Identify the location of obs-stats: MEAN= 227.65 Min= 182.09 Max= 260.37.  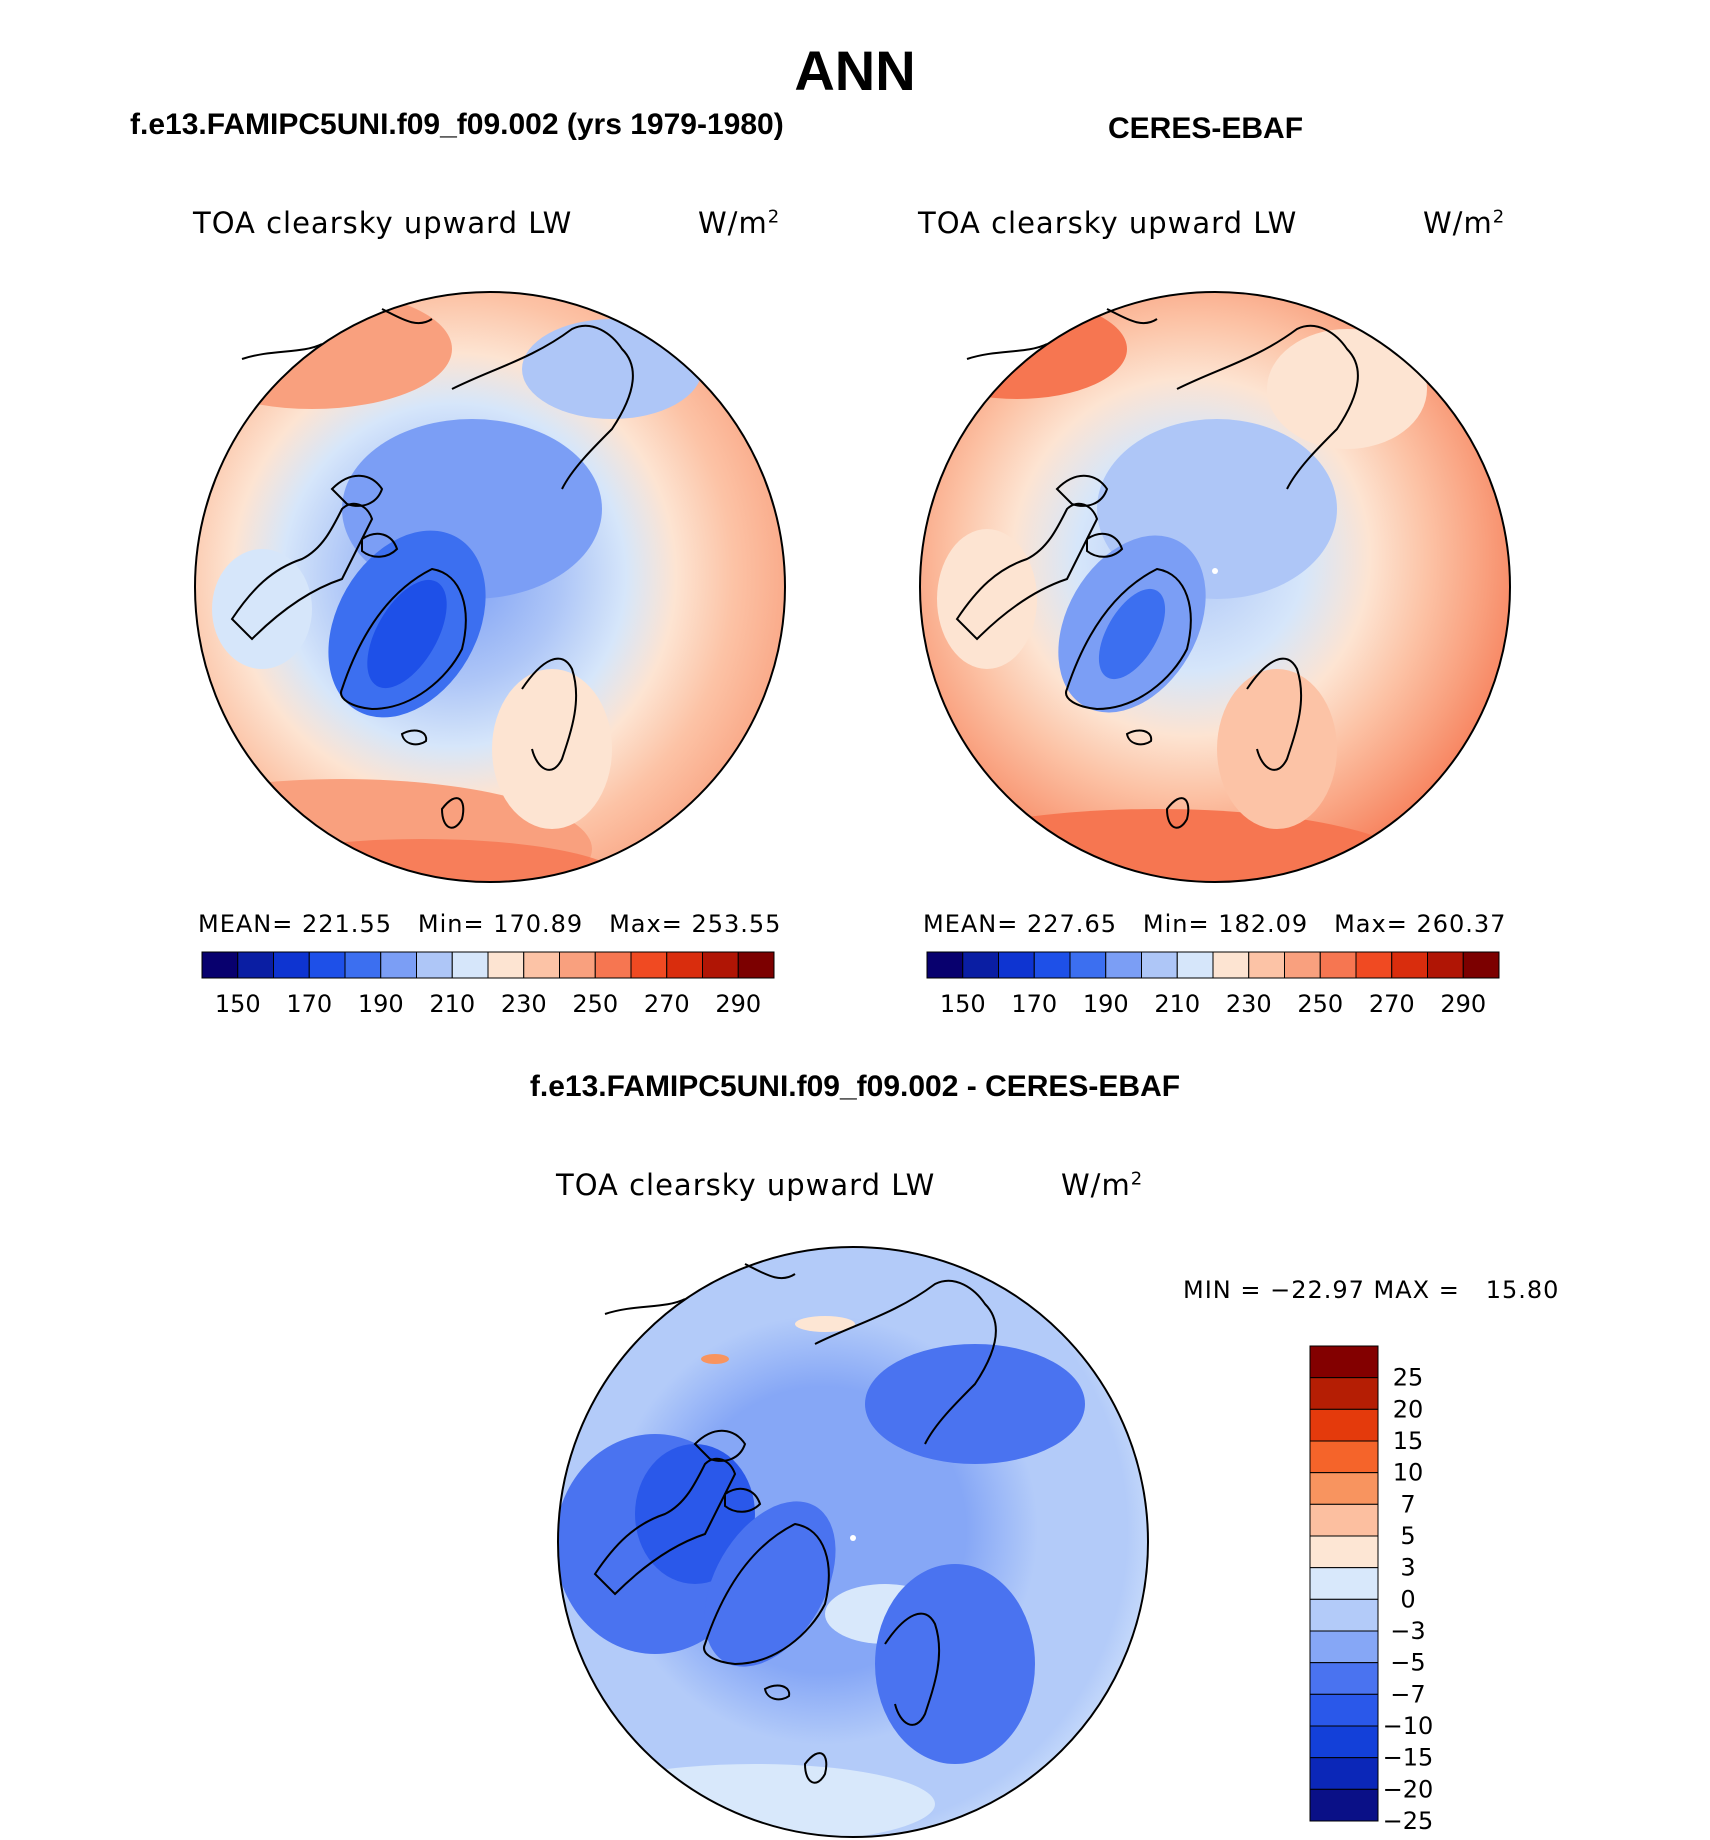
(1214, 924).